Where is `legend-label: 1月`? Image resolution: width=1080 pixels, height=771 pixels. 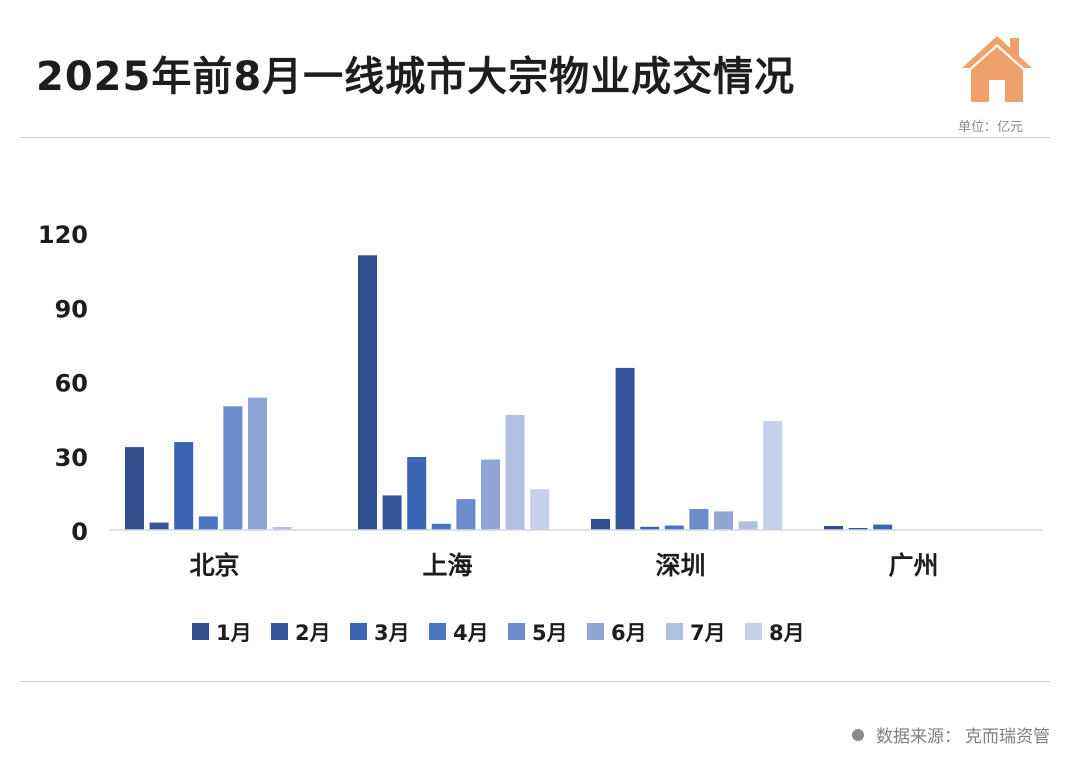
legend-label: 1月 is located at coordinates (234, 633).